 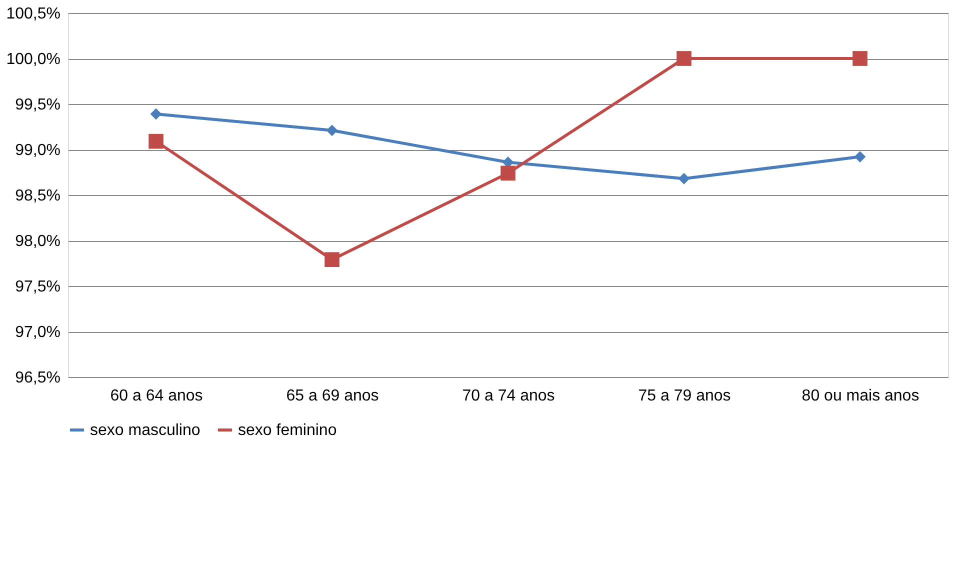 I want to click on legend-label: sexo feminino, so click(x=287, y=430).